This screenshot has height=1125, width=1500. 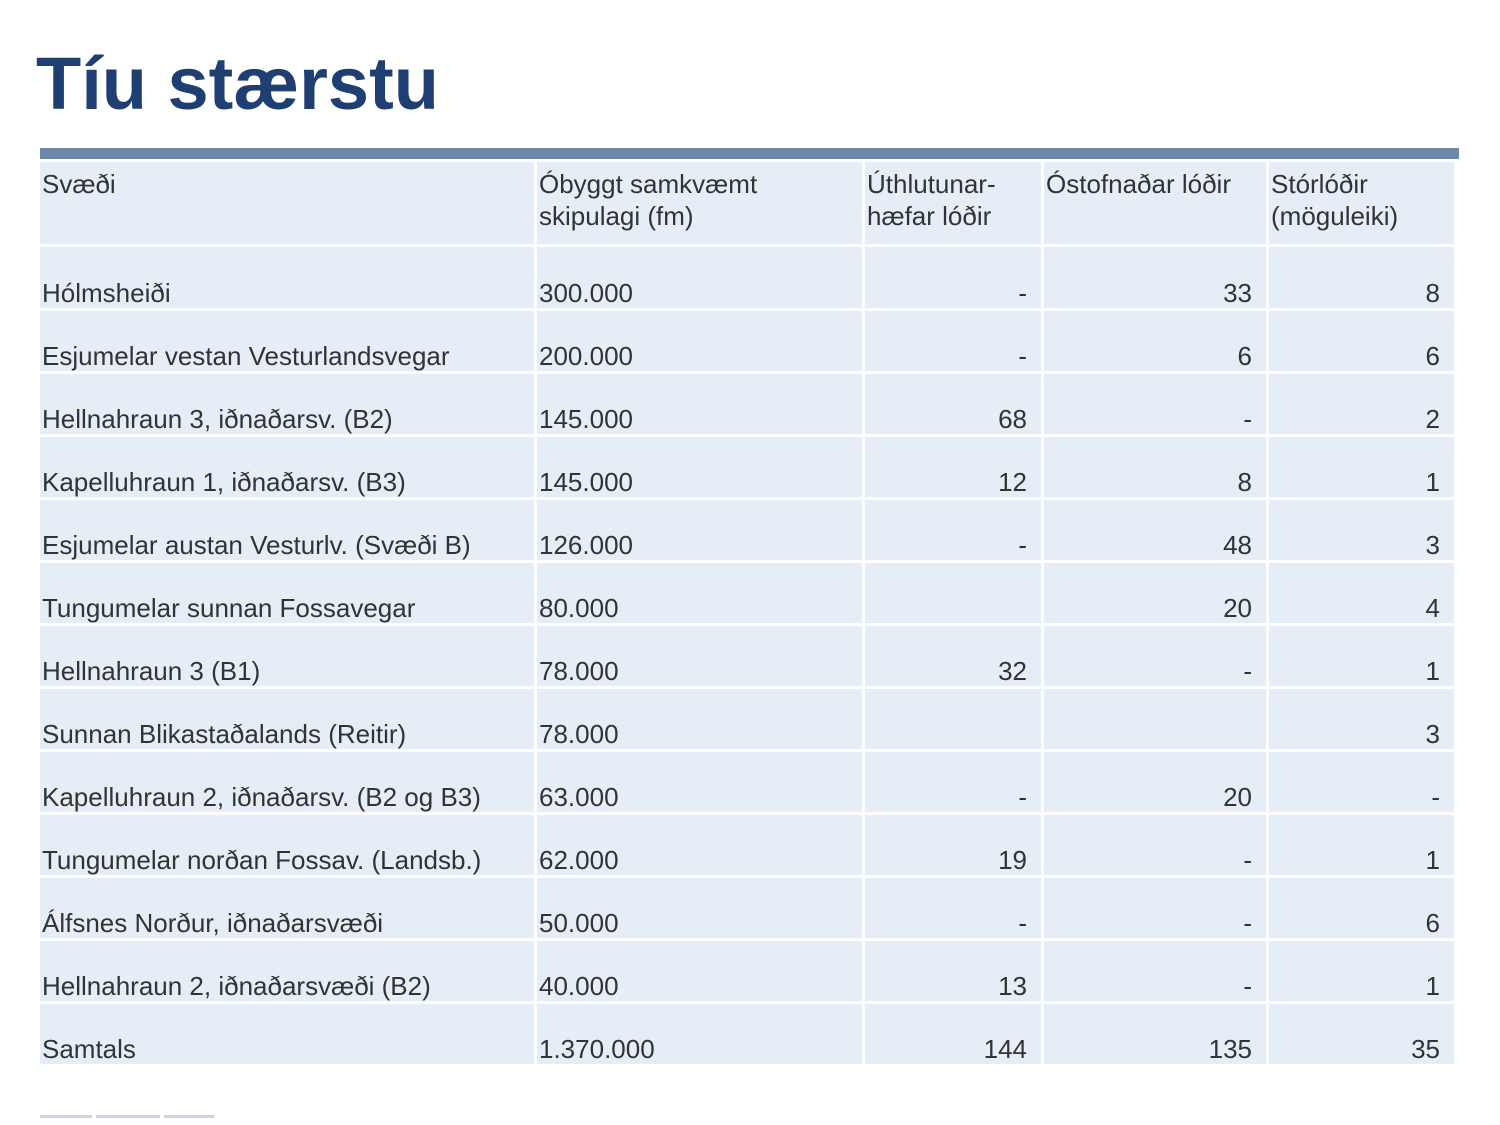 What do you see at coordinates (1360, 782) in the screenshot?
I see `cell-large-lots: -` at bounding box center [1360, 782].